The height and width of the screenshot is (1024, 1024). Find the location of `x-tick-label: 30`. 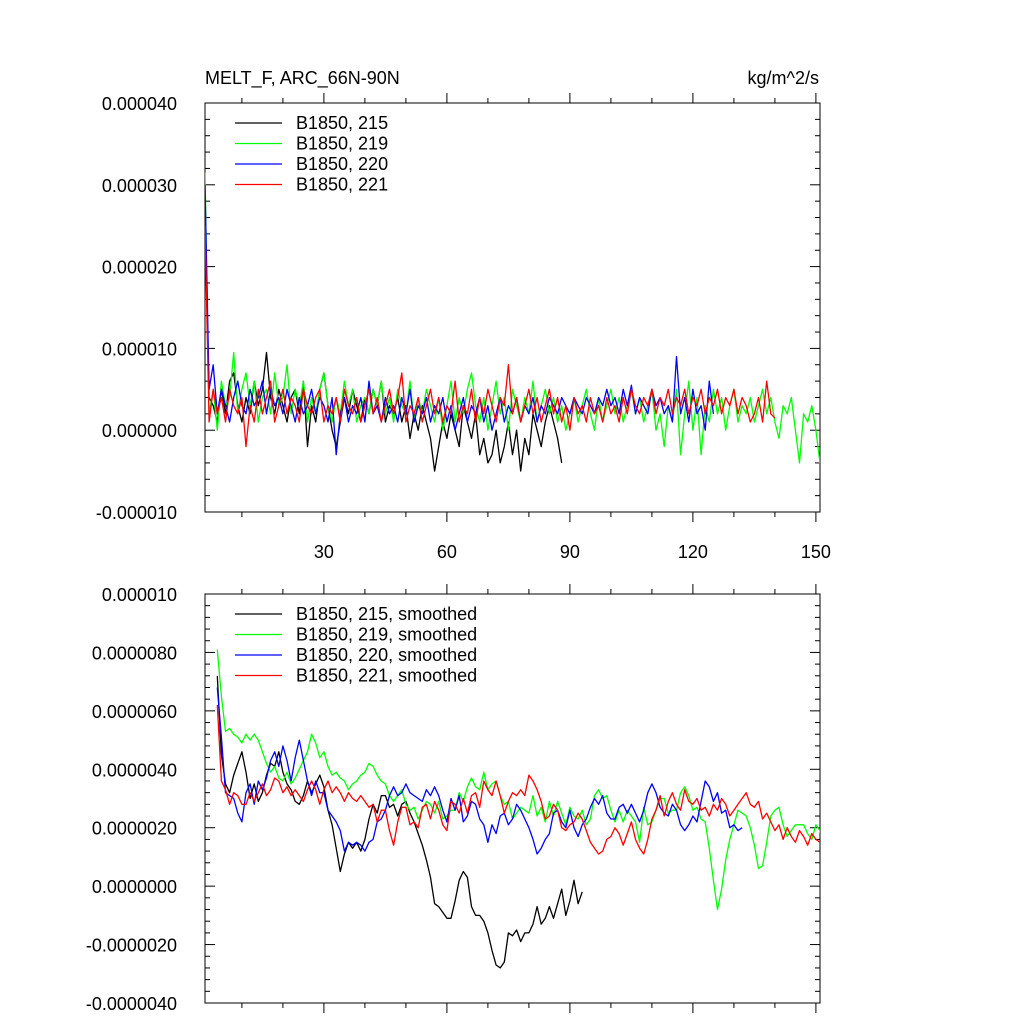

x-tick-label: 30 is located at coordinates (324, 552).